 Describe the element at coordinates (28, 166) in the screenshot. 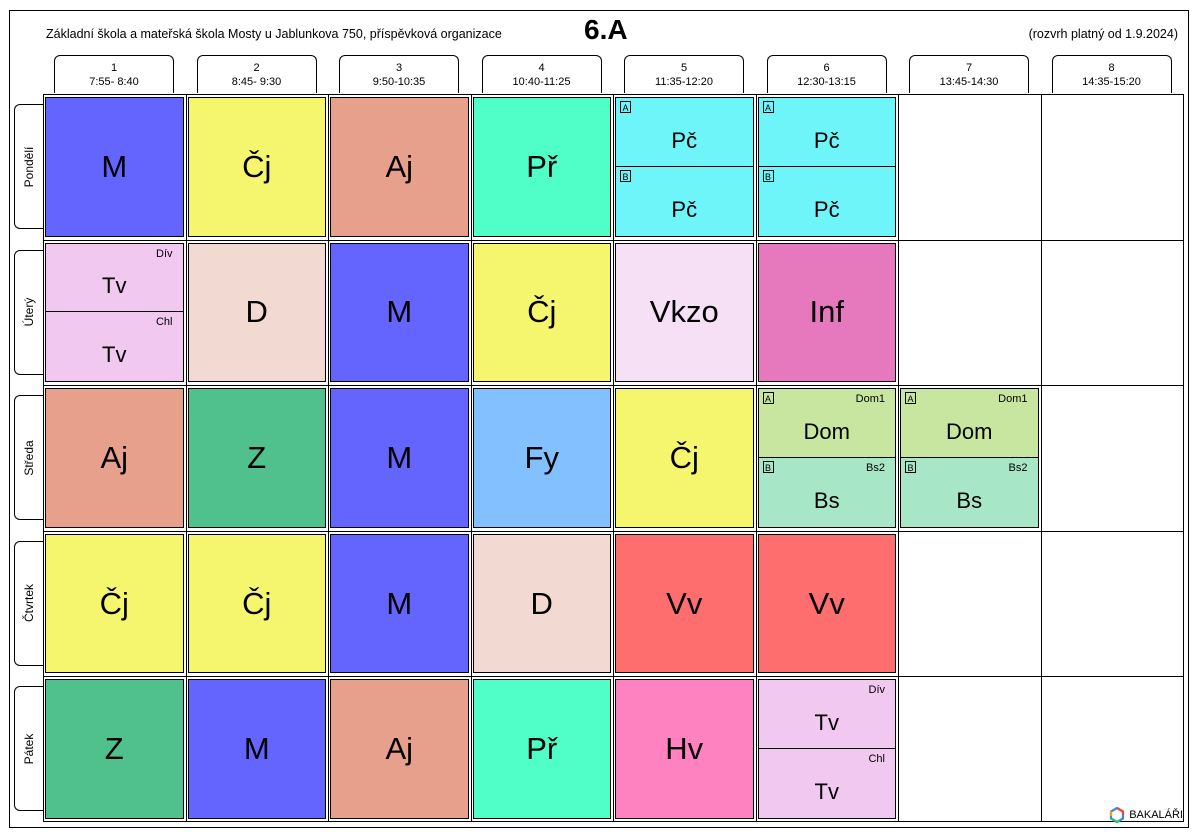

I see `day-header: Pondělí` at that location.